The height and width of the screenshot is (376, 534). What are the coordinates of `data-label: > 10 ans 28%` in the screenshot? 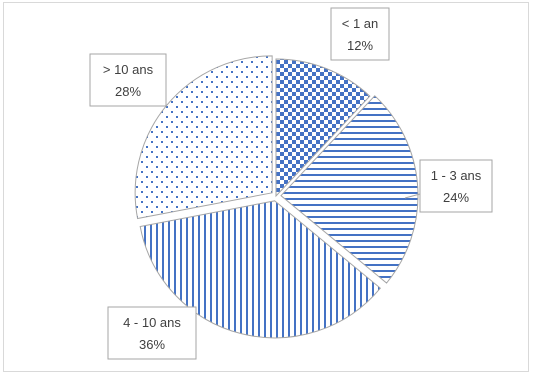 It's located at (128, 80).